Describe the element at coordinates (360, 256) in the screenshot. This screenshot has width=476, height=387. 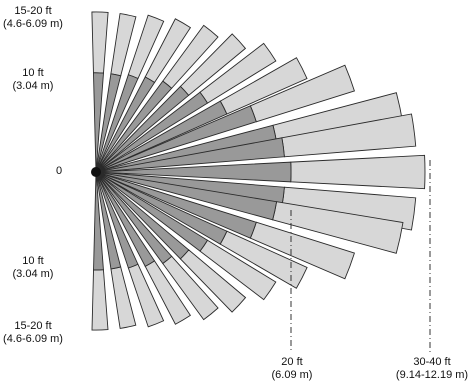
I see `distance-guide-lines` at that location.